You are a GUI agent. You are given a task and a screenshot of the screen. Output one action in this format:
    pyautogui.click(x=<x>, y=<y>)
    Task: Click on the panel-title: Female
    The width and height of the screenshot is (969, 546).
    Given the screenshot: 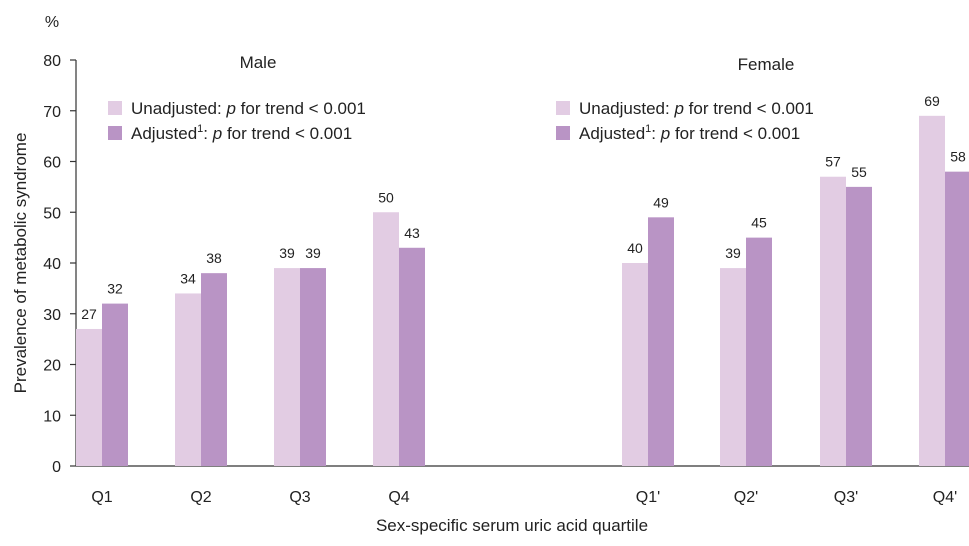 What is the action you would take?
    pyautogui.click(x=766, y=64)
    